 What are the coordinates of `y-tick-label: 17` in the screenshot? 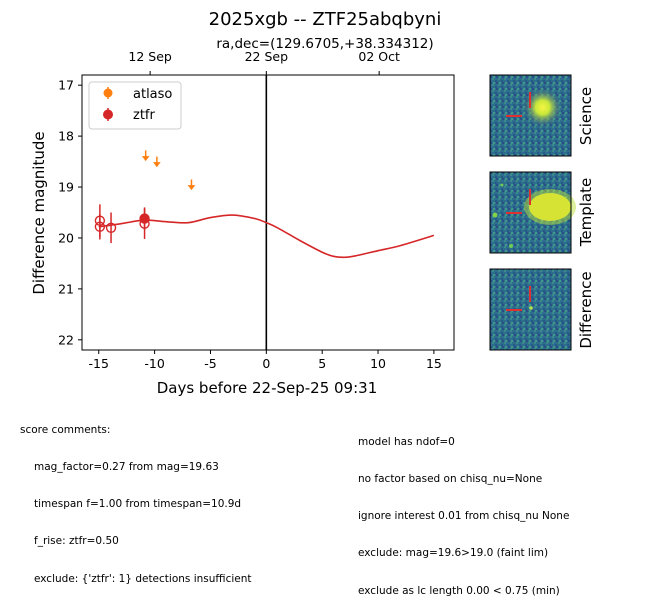 It's located at (66, 85).